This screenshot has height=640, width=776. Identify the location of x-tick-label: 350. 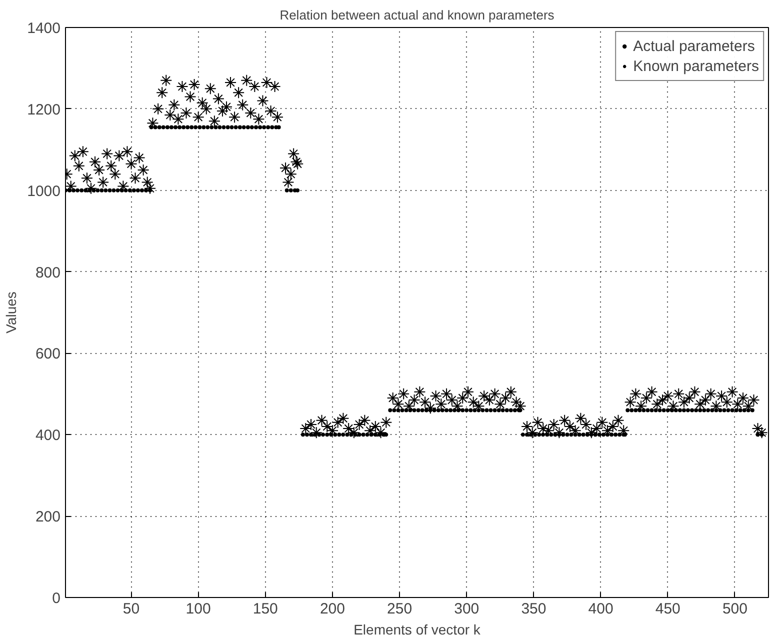
(533, 609).